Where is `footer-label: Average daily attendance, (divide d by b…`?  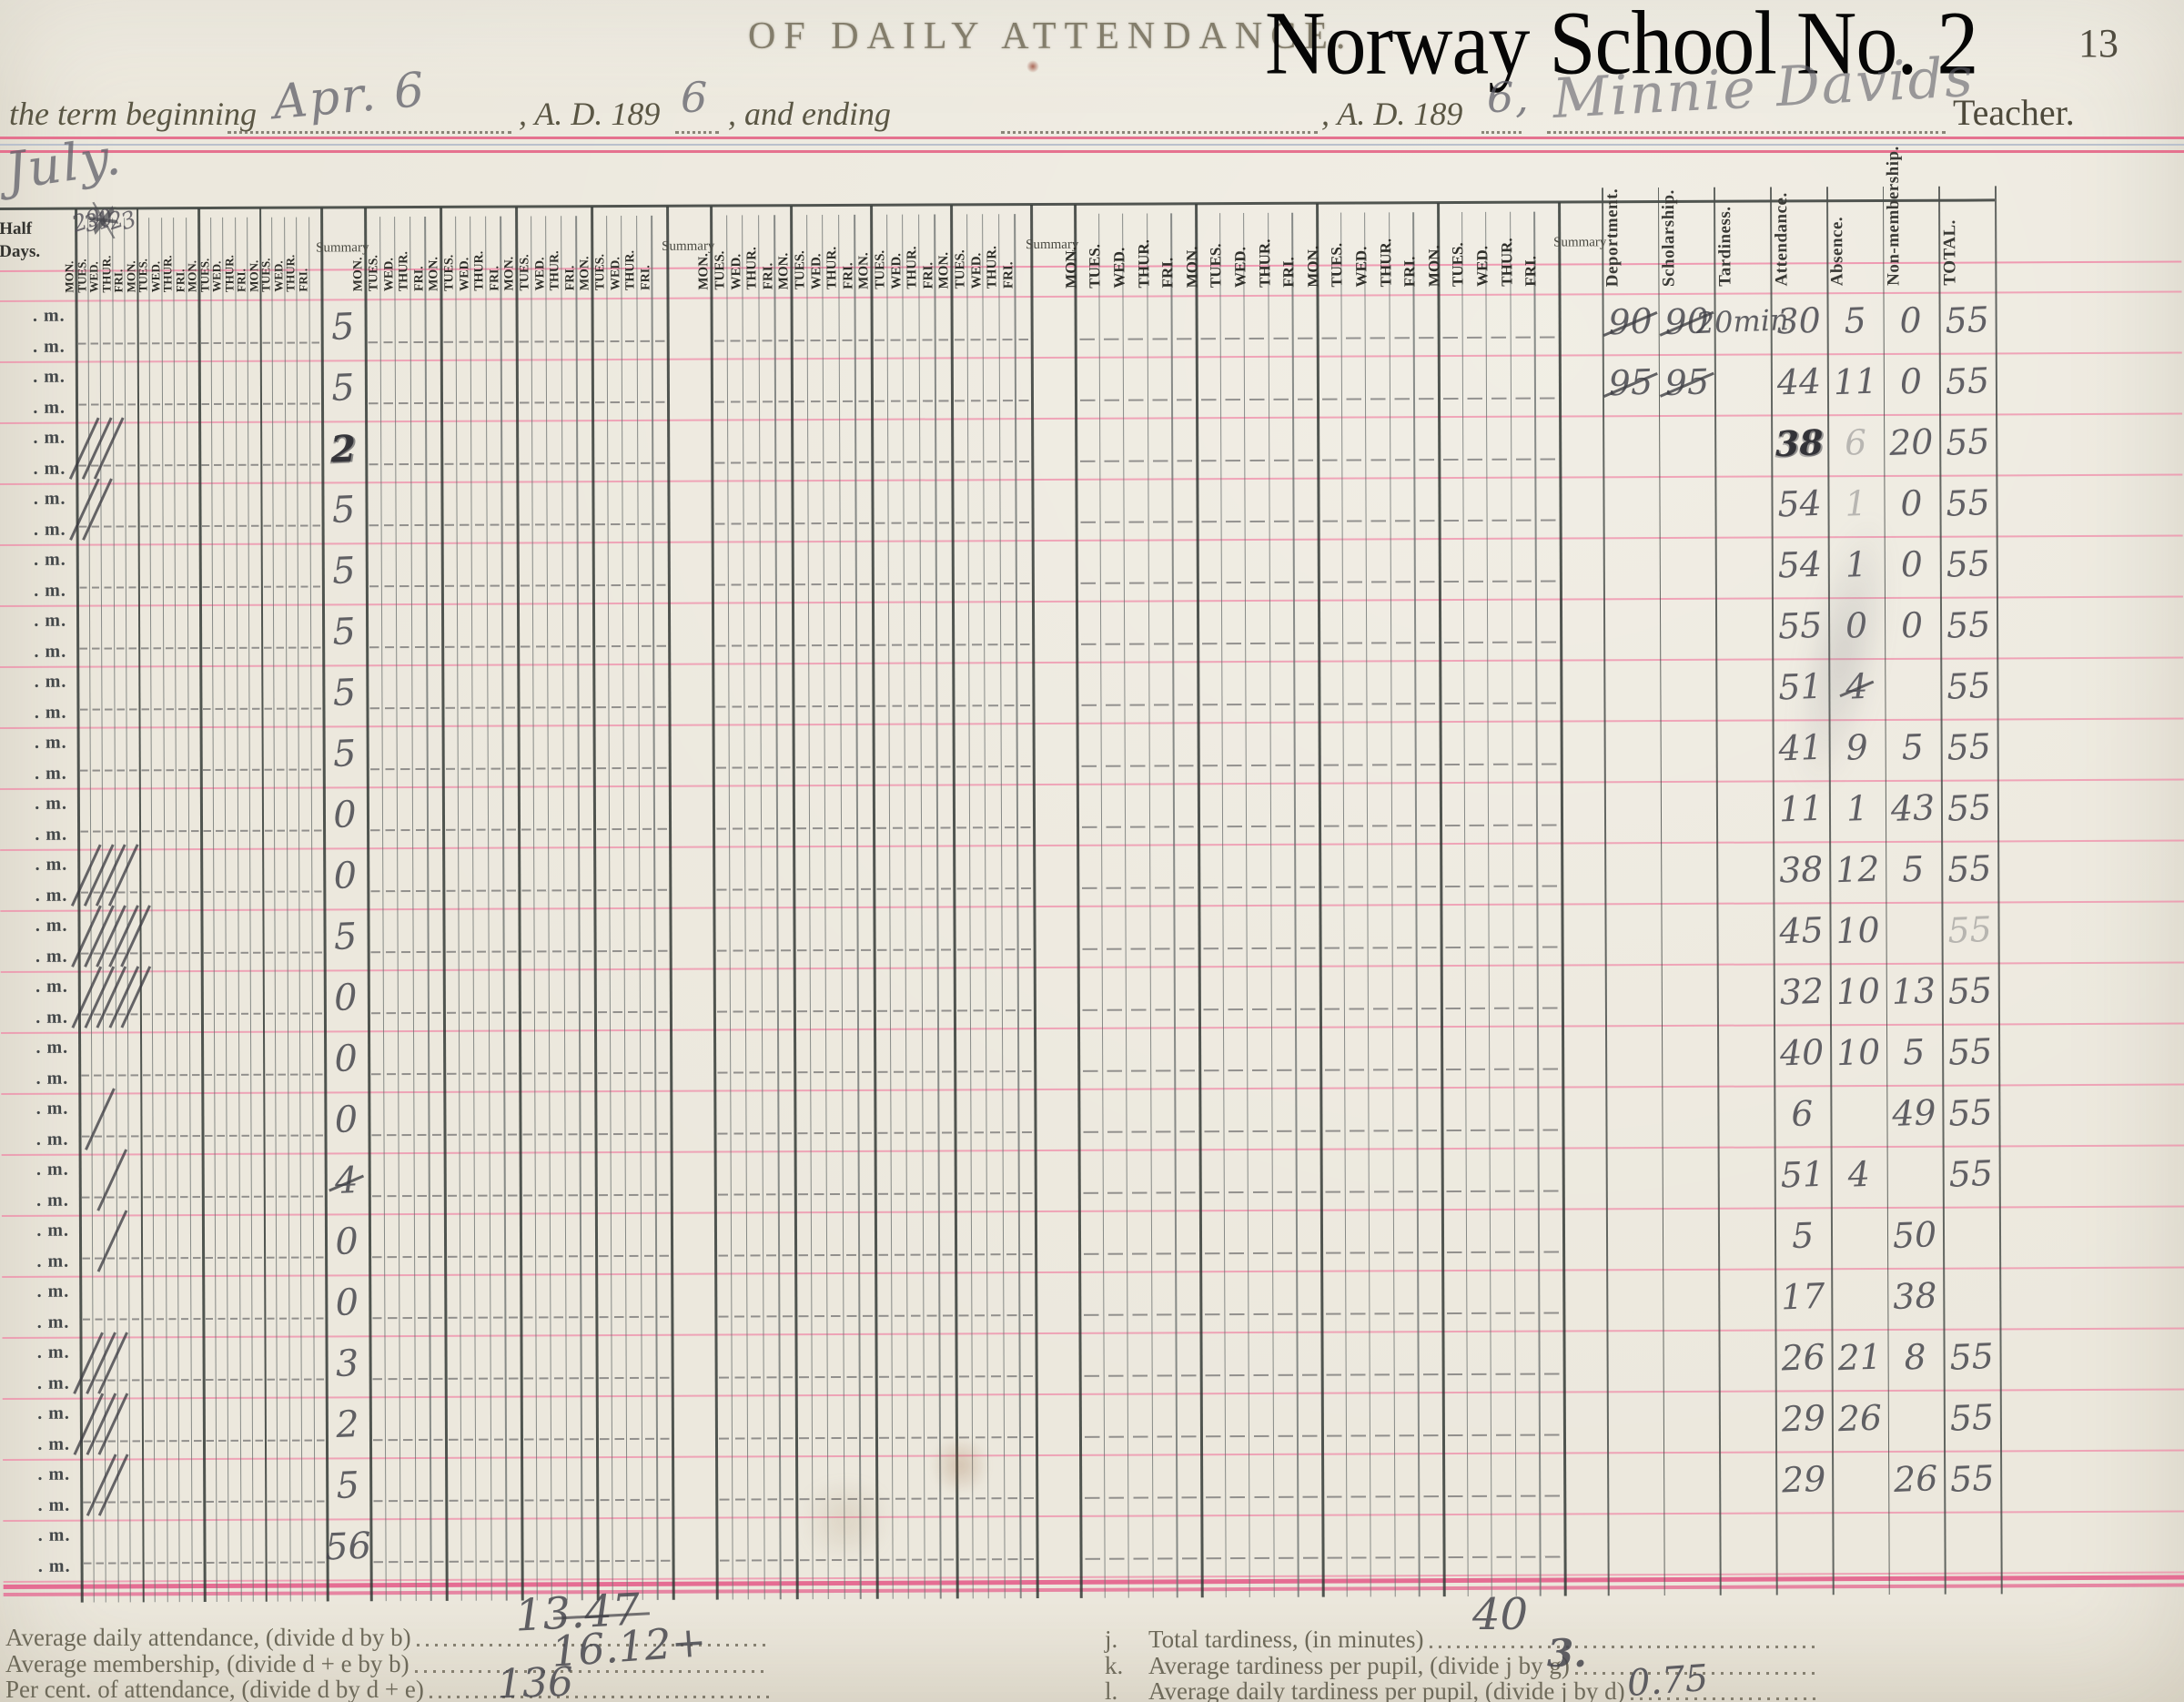 footer-label: Average daily attendance, (divide d by b… is located at coordinates (208, 1637).